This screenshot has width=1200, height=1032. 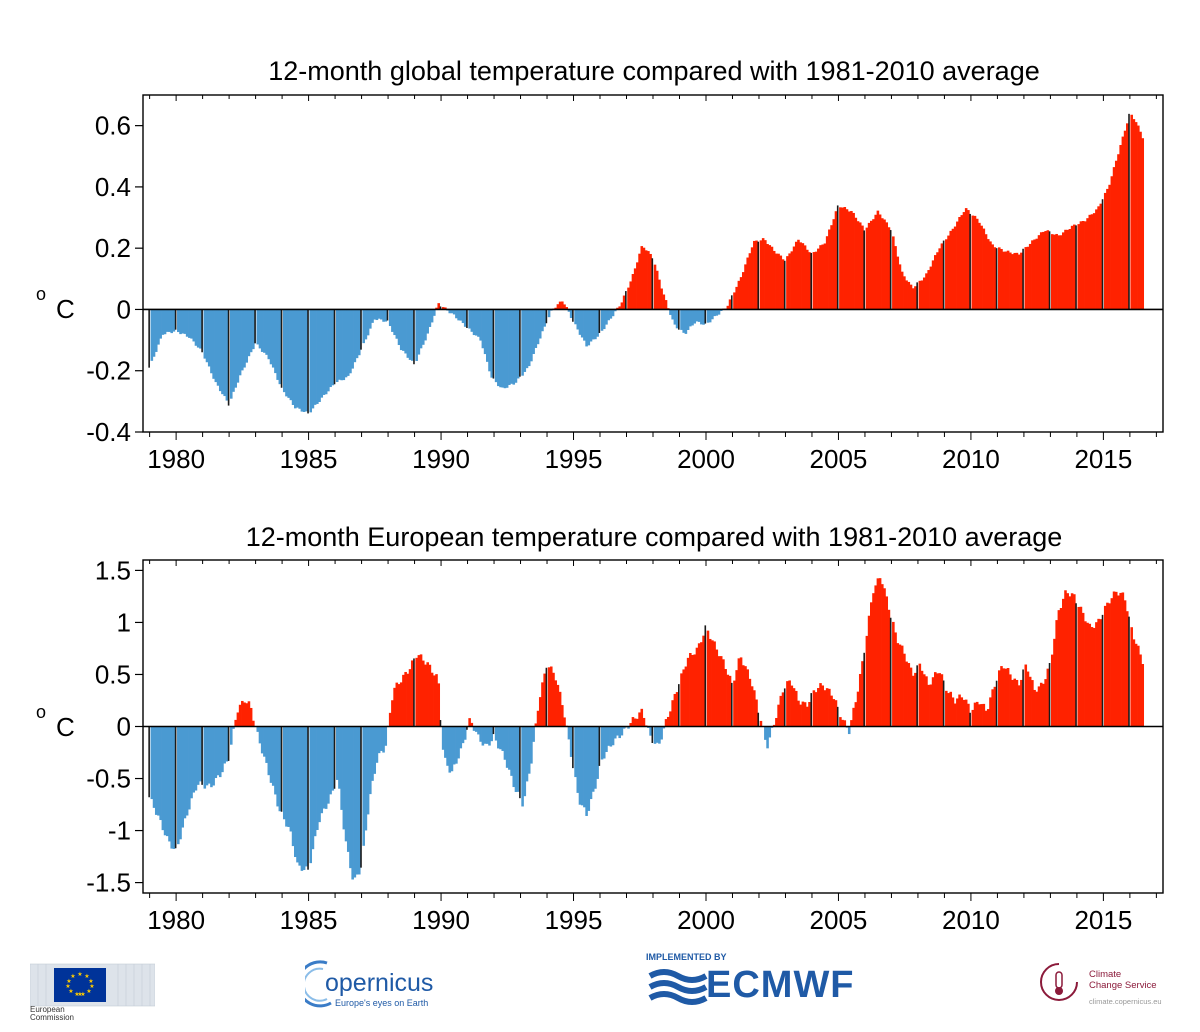 What do you see at coordinates (108, 883) in the screenshot?
I see `y-tick-label: -1.5` at bounding box center [108, 883].